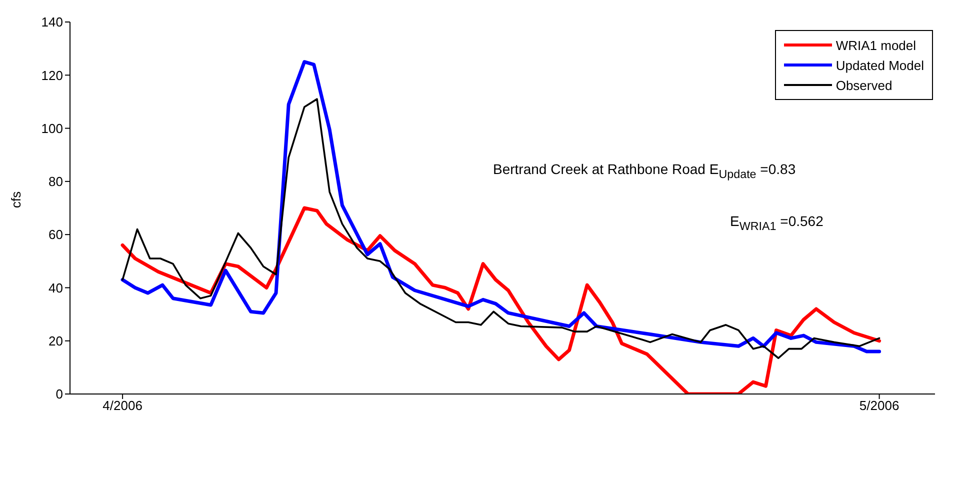 The width and height of the screenshot is (964, 492). I want to click on y-tick-label: 40, so click(55, 288).